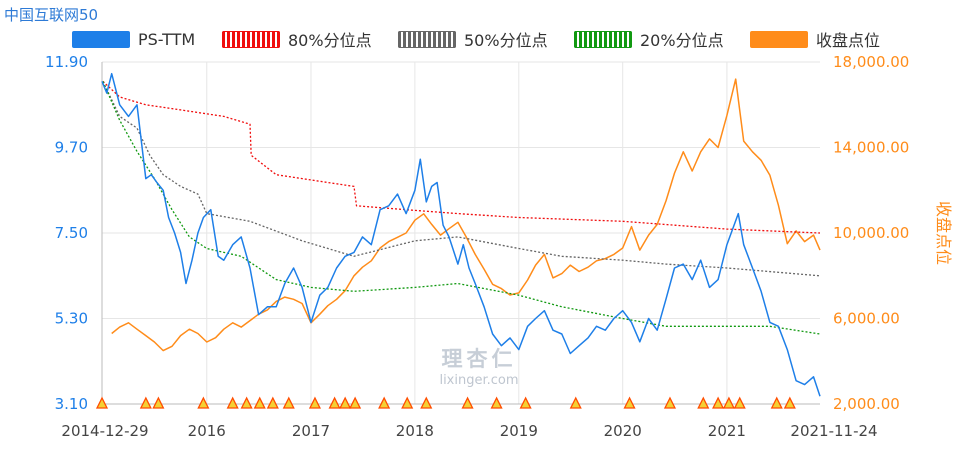 This screenshot has width=960, height=450. I want to click on y-left-tick-label: 5.30, so click(71, 319).